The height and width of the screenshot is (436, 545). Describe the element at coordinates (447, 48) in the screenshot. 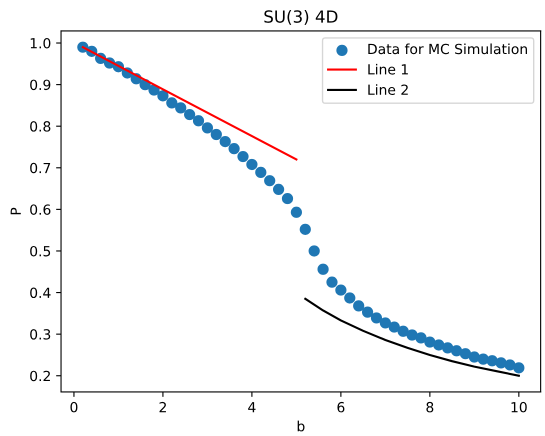

I see `legend-label: Data for MC Simulation` at that location.